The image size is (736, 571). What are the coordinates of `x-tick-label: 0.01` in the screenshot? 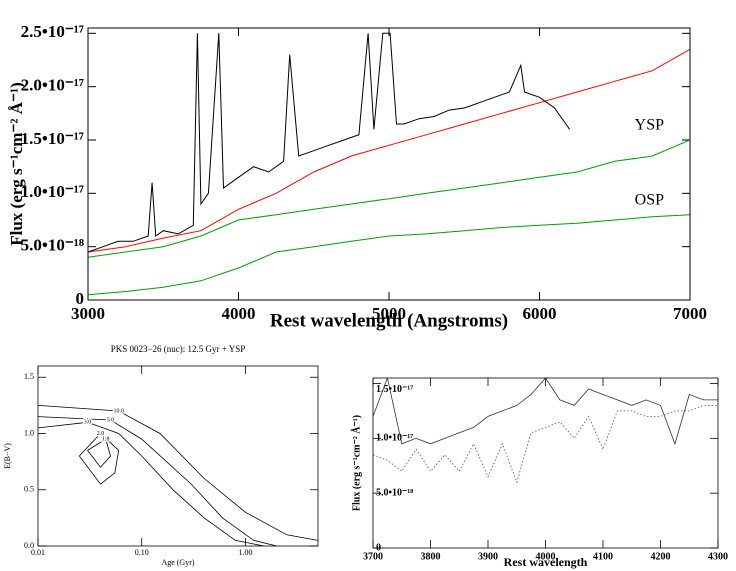 It's located at (38, 552).